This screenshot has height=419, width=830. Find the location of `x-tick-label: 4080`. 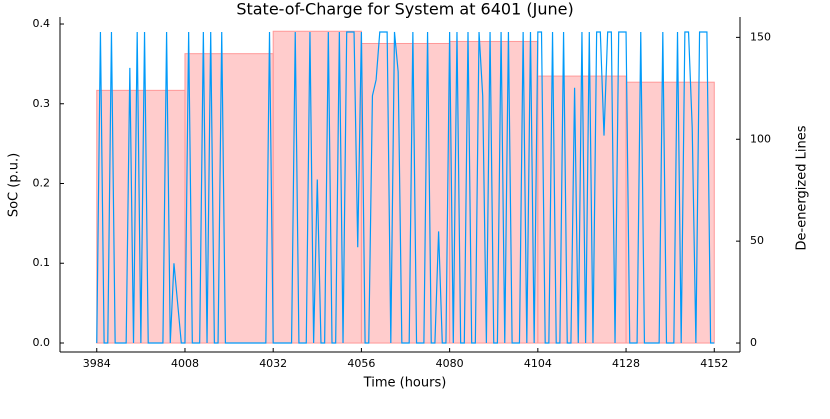

x-tick-label: 4080 is located at coordinates (450, 363).